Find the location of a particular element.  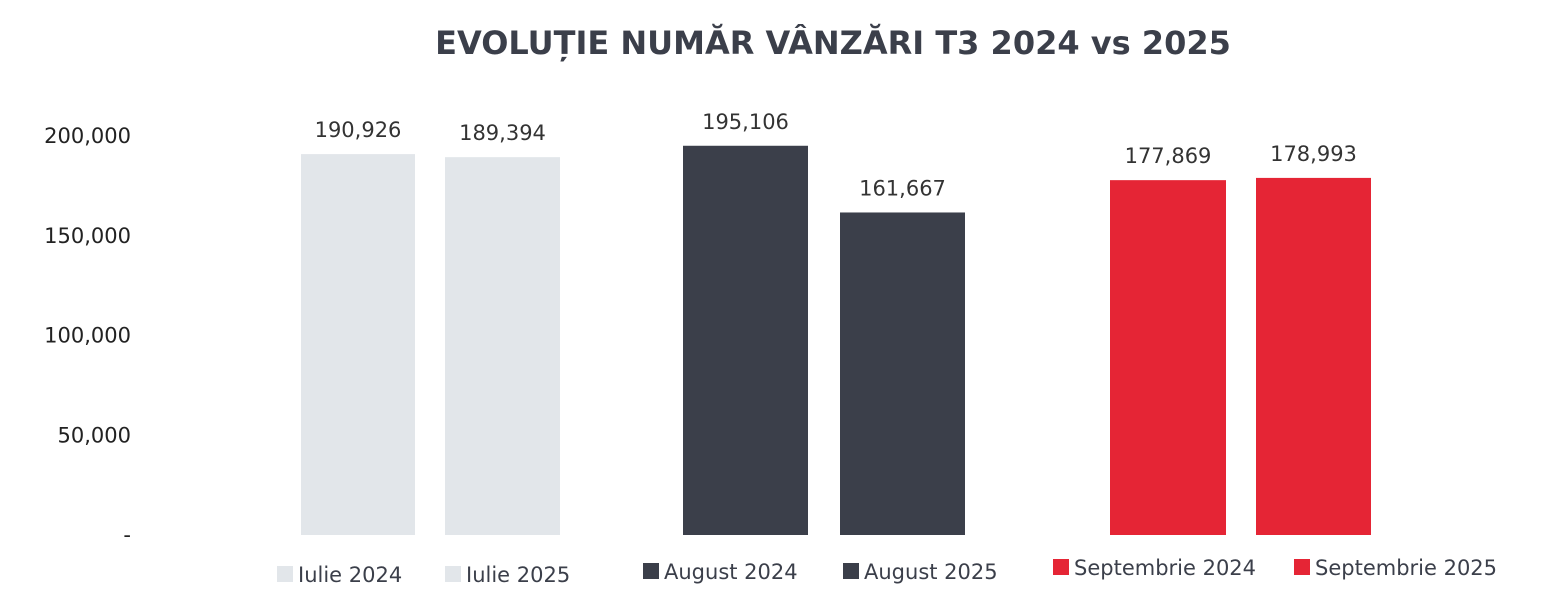

data-label: 161,667 is located at coordinates (902, 188).